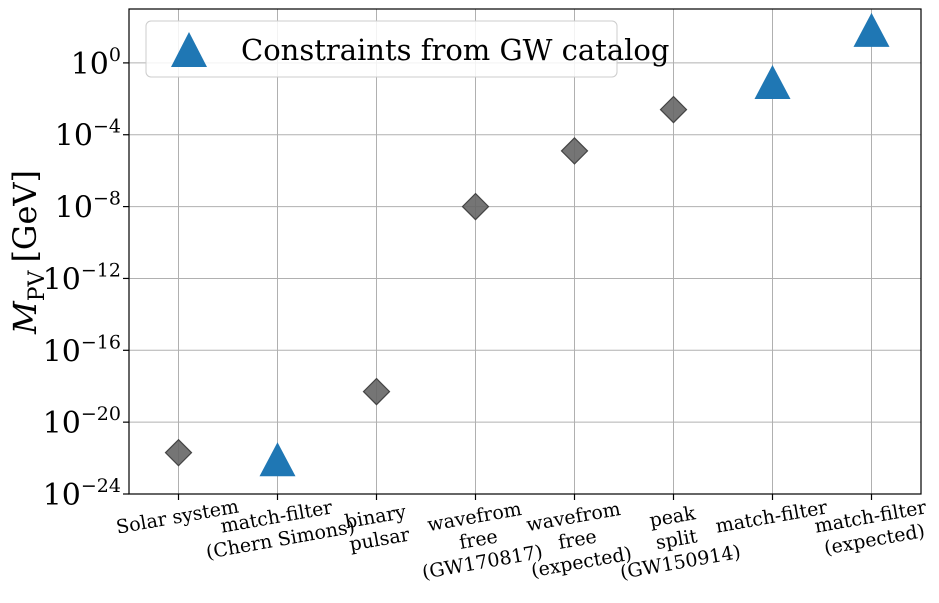 This screenshot has width=939, height=603. Describe the element at coordinates (88, 135) in the screenshot. I see `y-tick-label: 10⁻⁴` at that location.